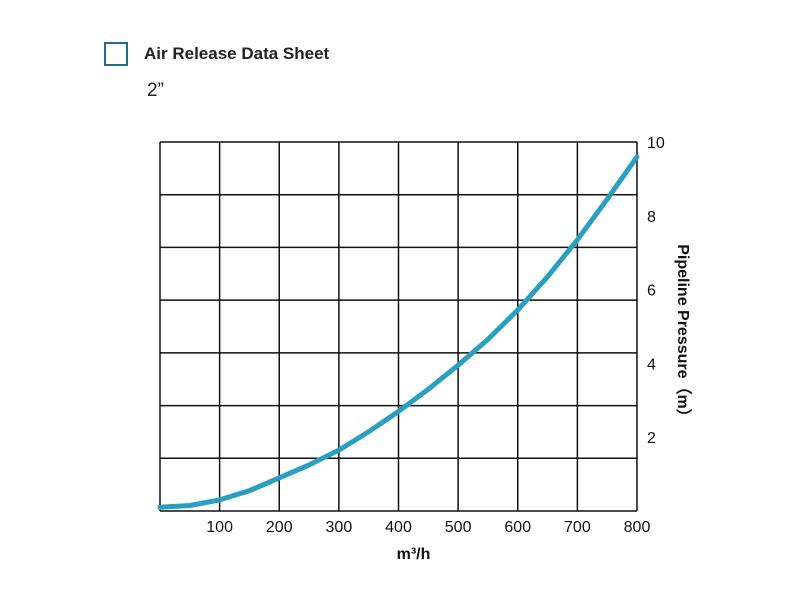 This screenshot has height=600, width=800. Describe the element at coordinates (398, 527) in the screenshot. I see `x-tick-label: 400` at that location.